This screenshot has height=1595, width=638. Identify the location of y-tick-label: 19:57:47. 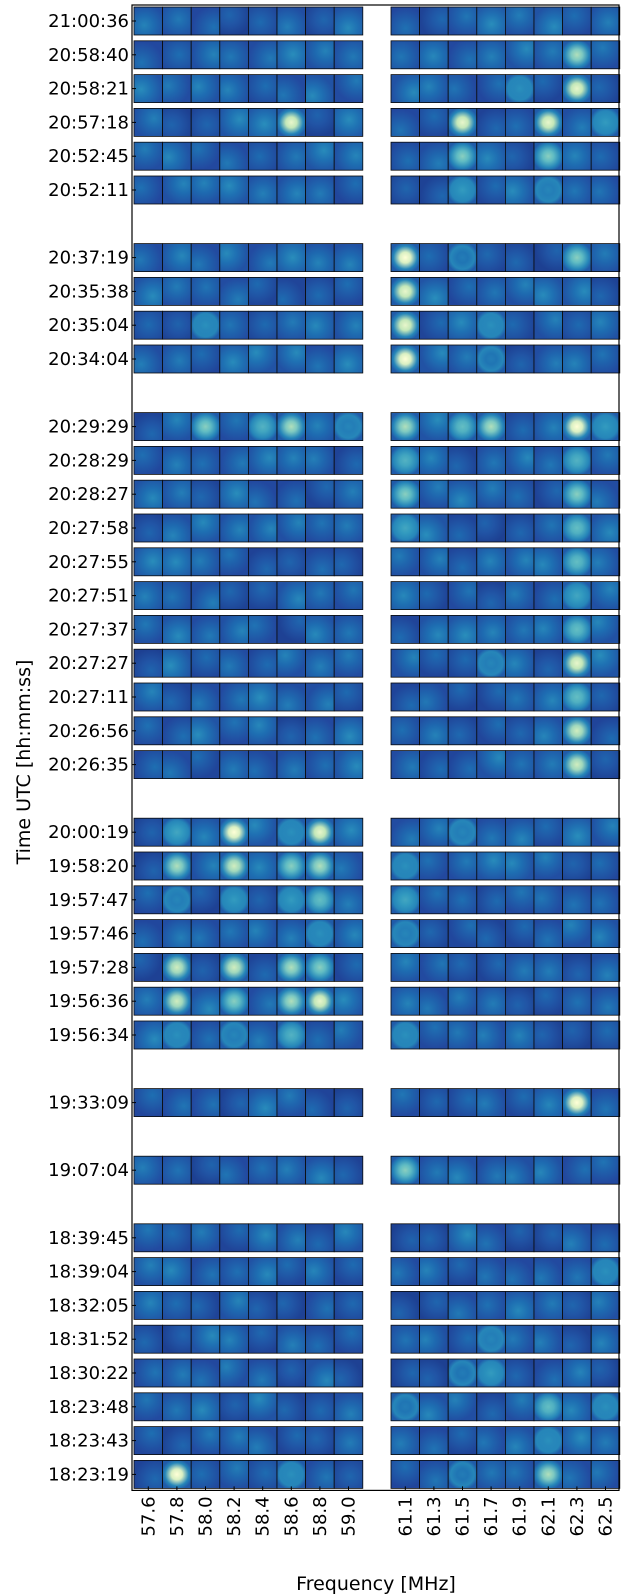
(88, 900).